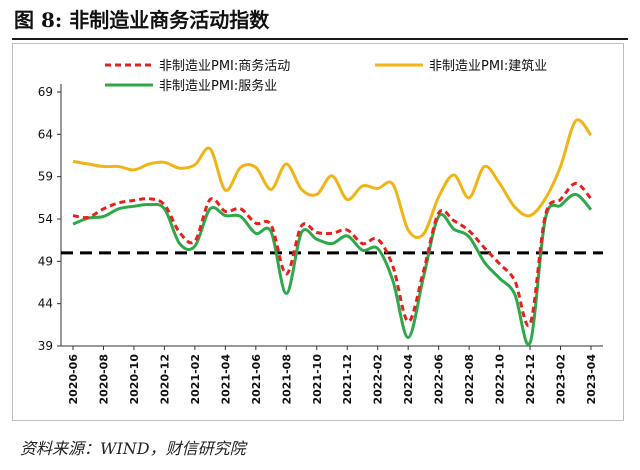 The height and width of the screenshot is (470, 640). Describe the element at coordinates (73, 379) in the screenshot. I see `x-tick-label: 2020-06` at that location.